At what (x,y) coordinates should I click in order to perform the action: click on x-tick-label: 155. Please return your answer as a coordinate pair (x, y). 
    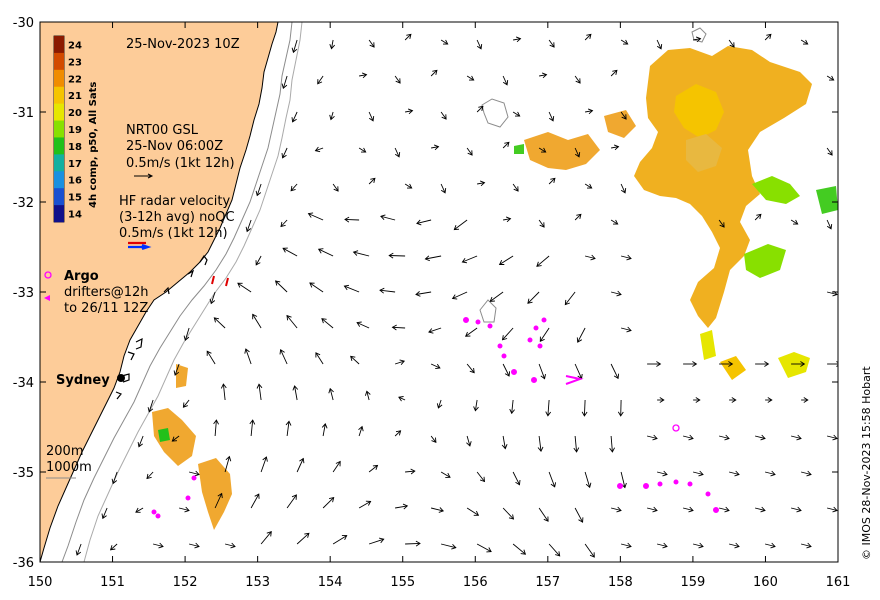
    Looking at the image, I should click on (402, 582).